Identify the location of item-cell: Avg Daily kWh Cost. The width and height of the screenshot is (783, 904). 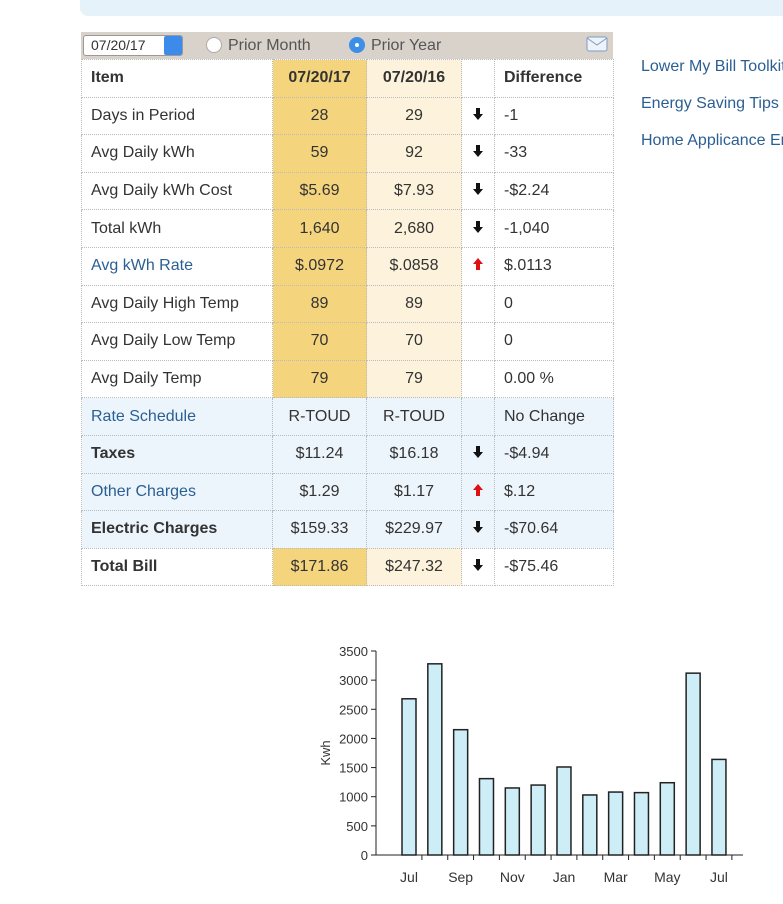
(177, 191).